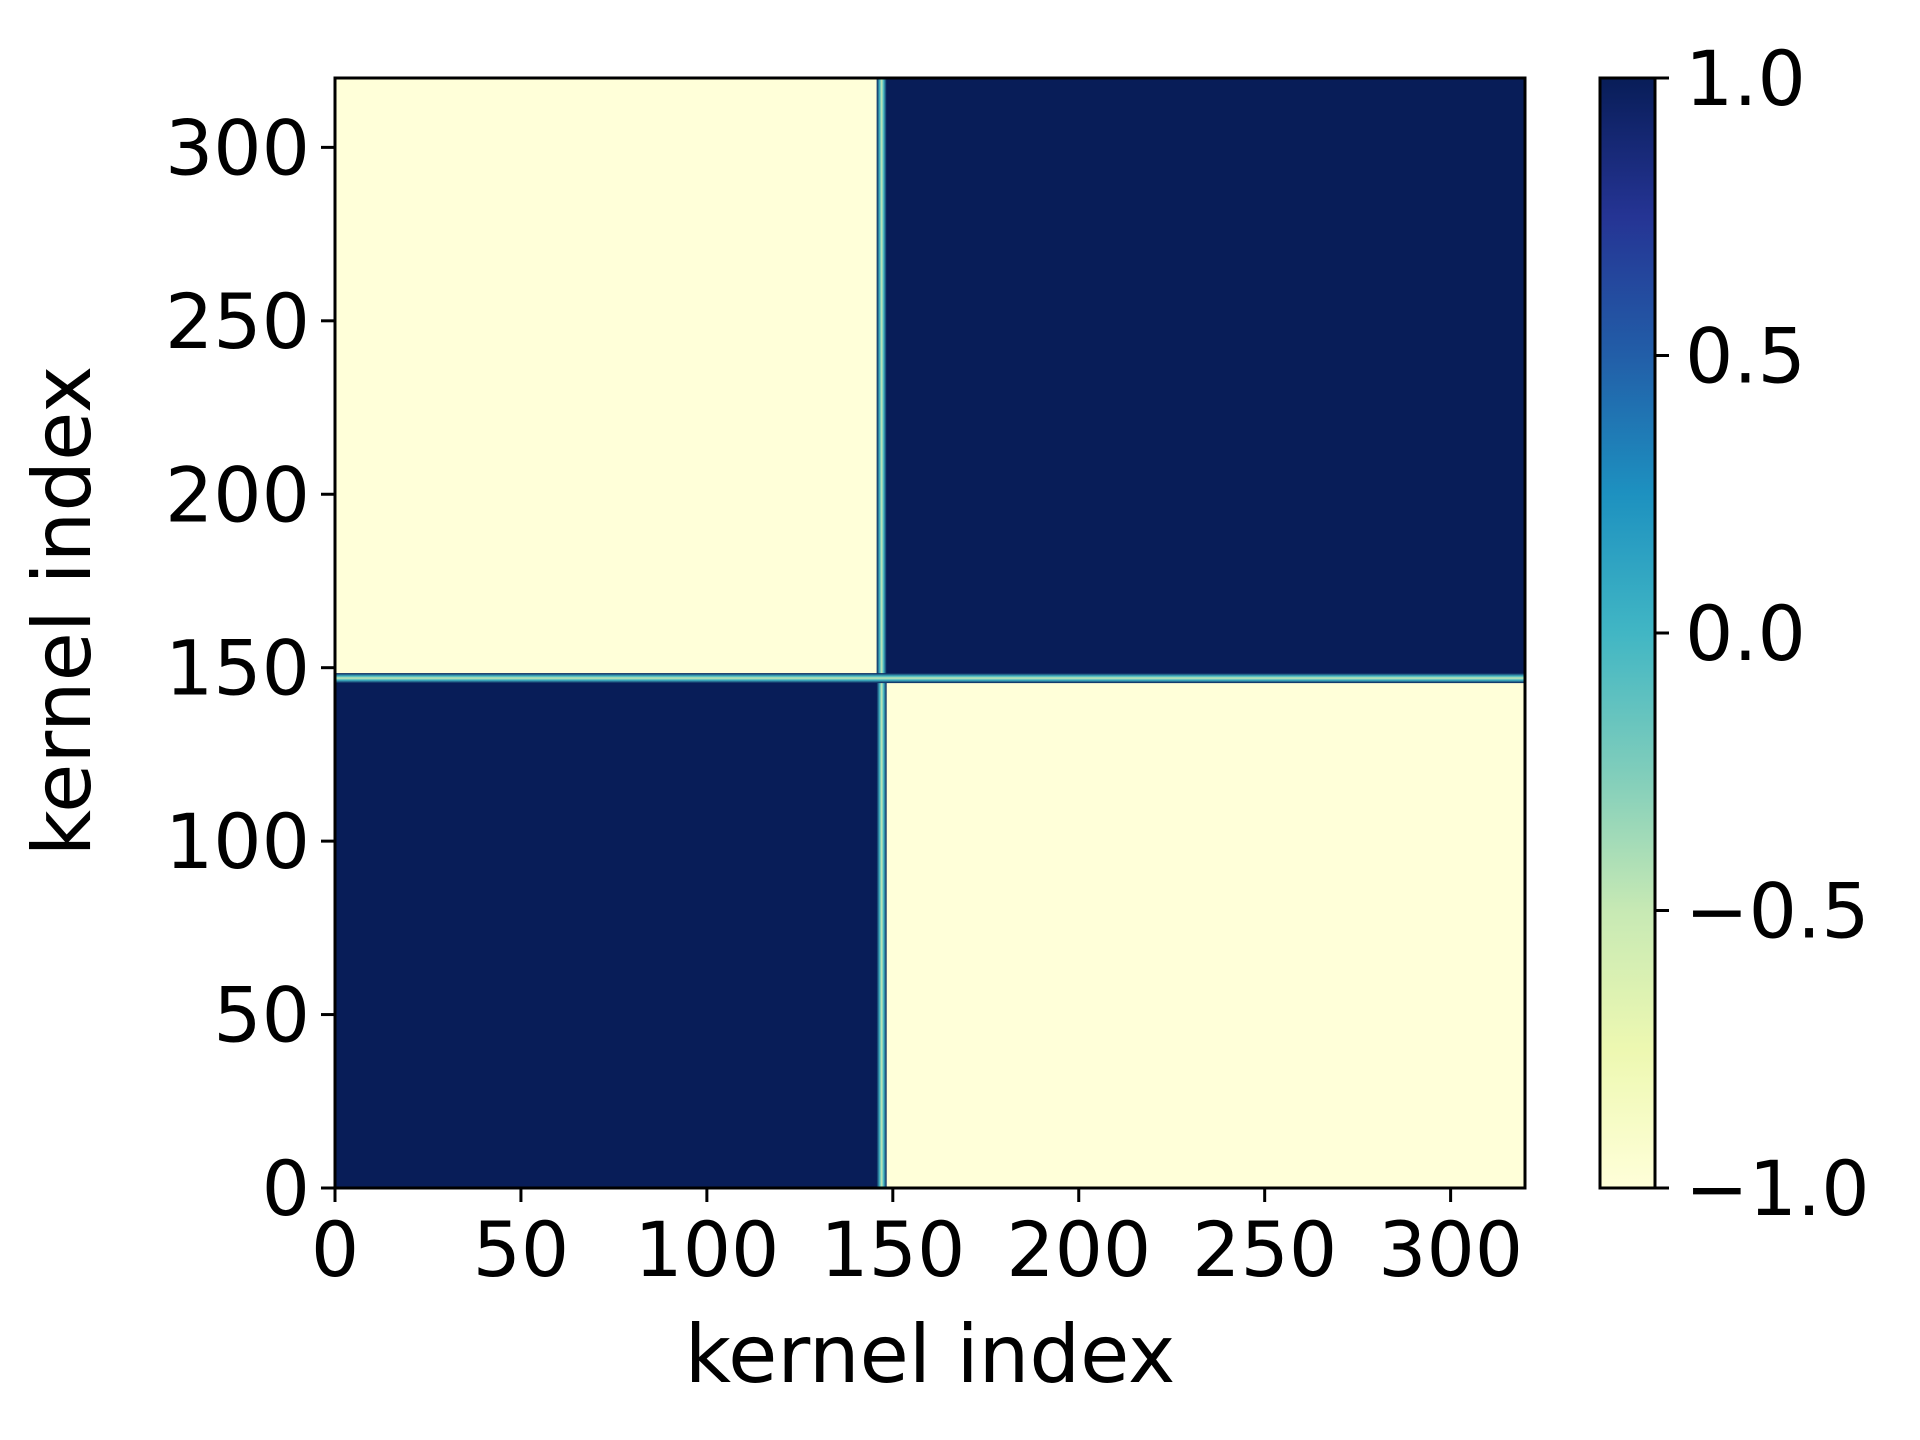  What do you see at coordinates (521, 1249) in the screenshot?
I see `x-tick-label: 50` at bounding box center [521, 1249].